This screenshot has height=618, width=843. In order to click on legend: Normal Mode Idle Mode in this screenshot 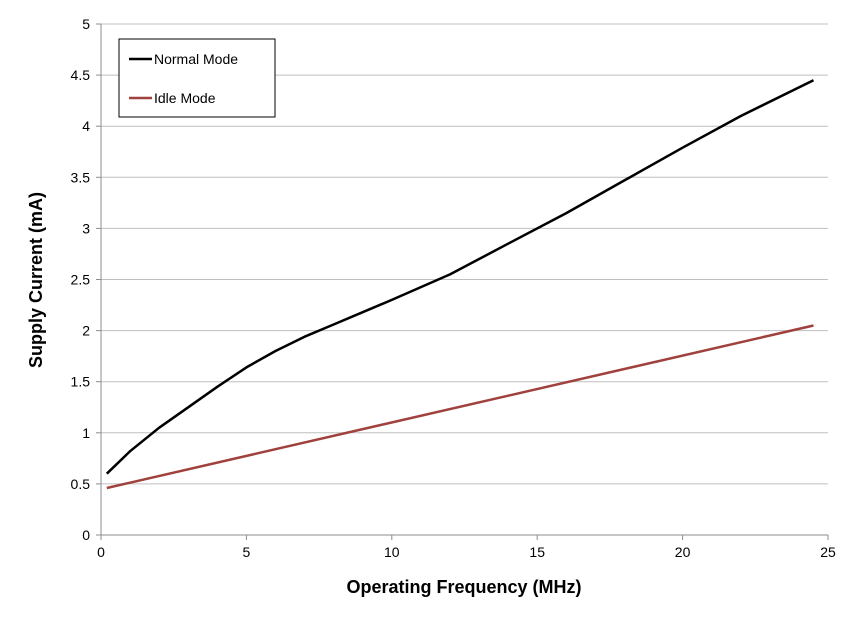, I will do `click(197, 78)`.